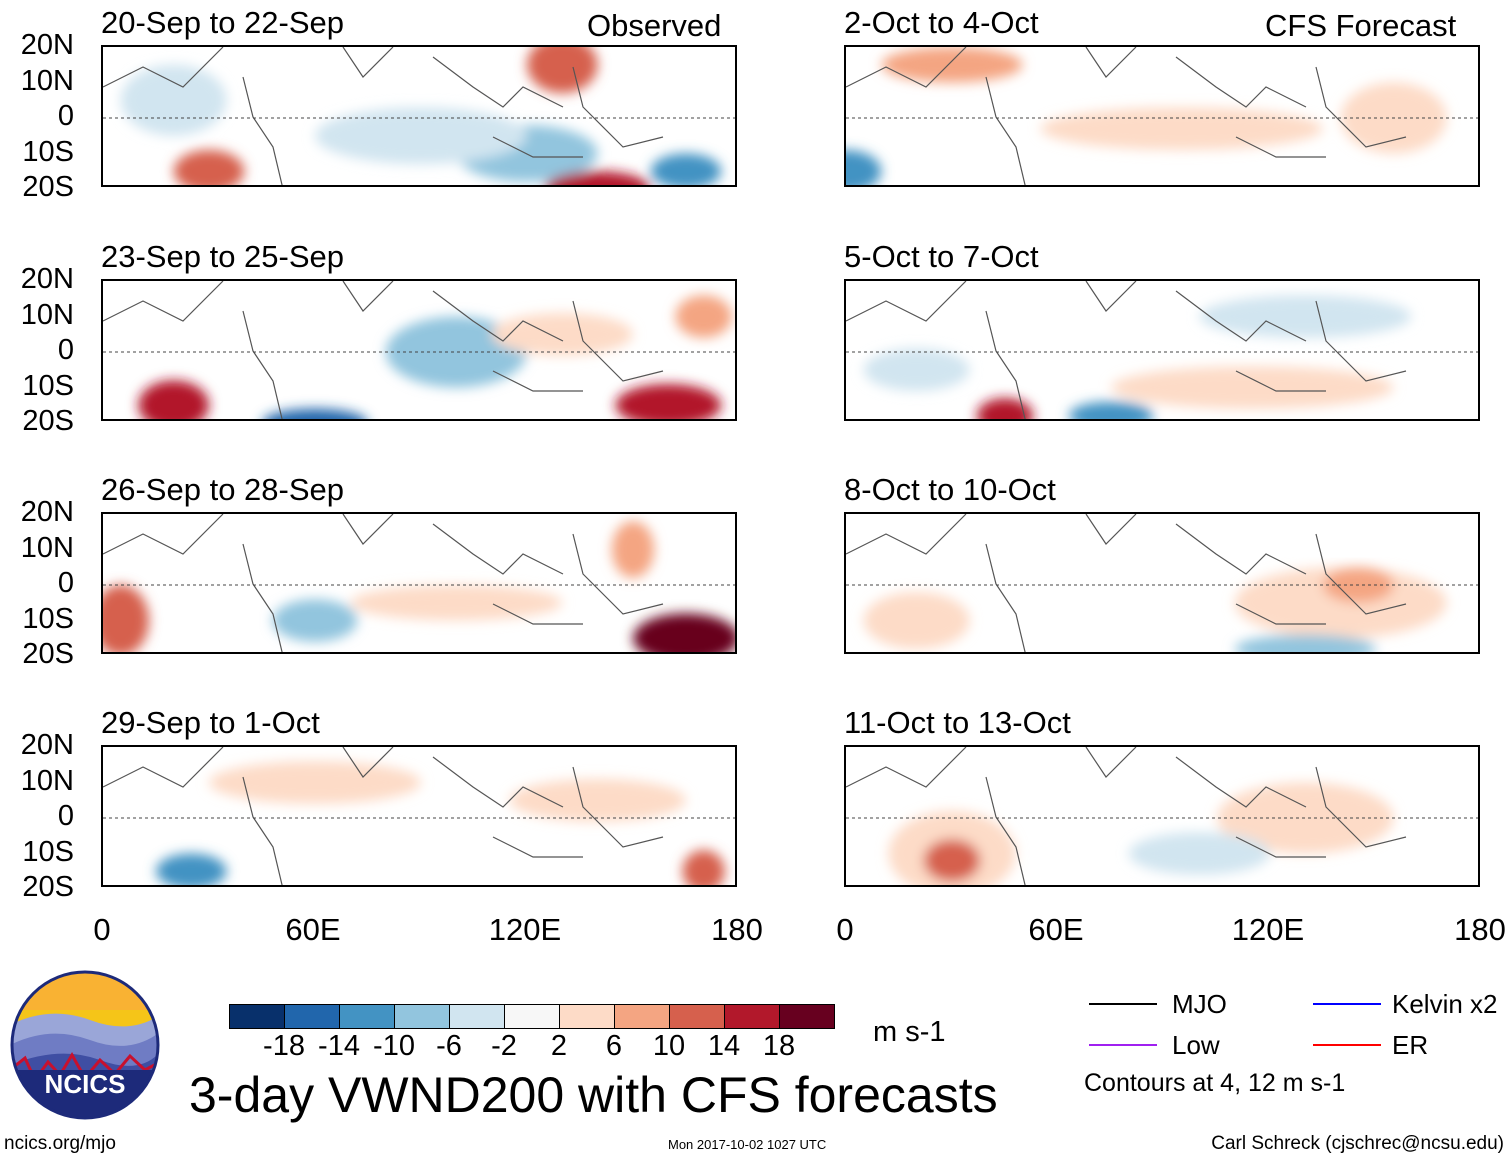 This screenshot has width=1510, height=1159. I want to click on colorbar-units: m s-1, so click(909, 1032).